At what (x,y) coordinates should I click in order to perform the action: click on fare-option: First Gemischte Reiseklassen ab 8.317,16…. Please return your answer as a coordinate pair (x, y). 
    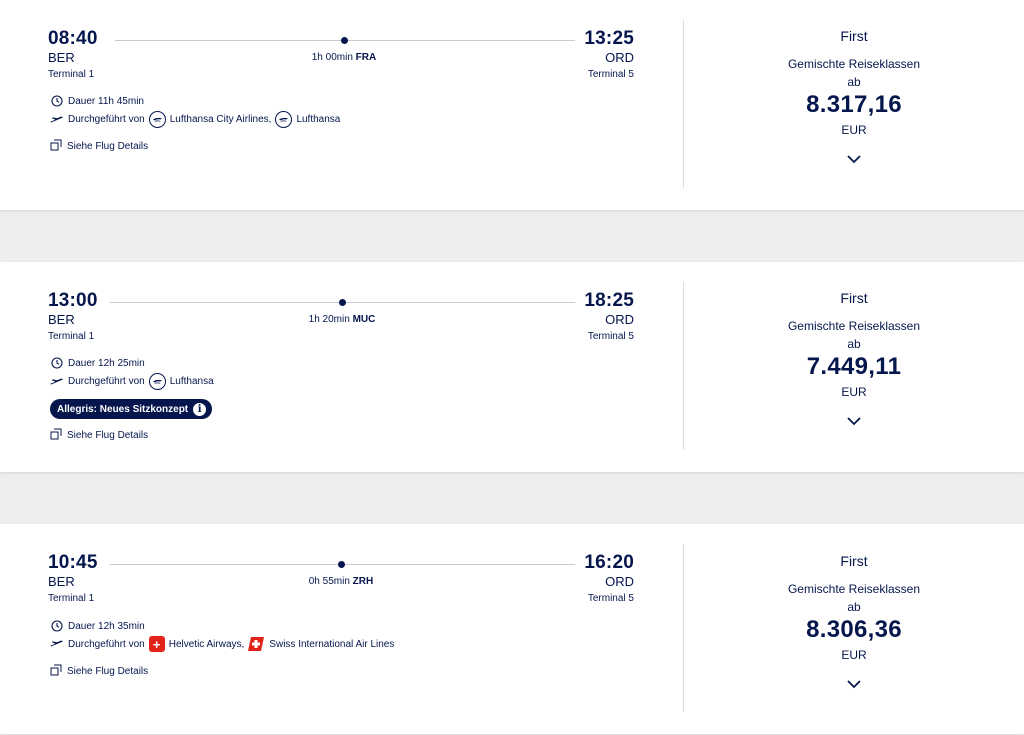
    Looking at the image, I should click on (854, 98).